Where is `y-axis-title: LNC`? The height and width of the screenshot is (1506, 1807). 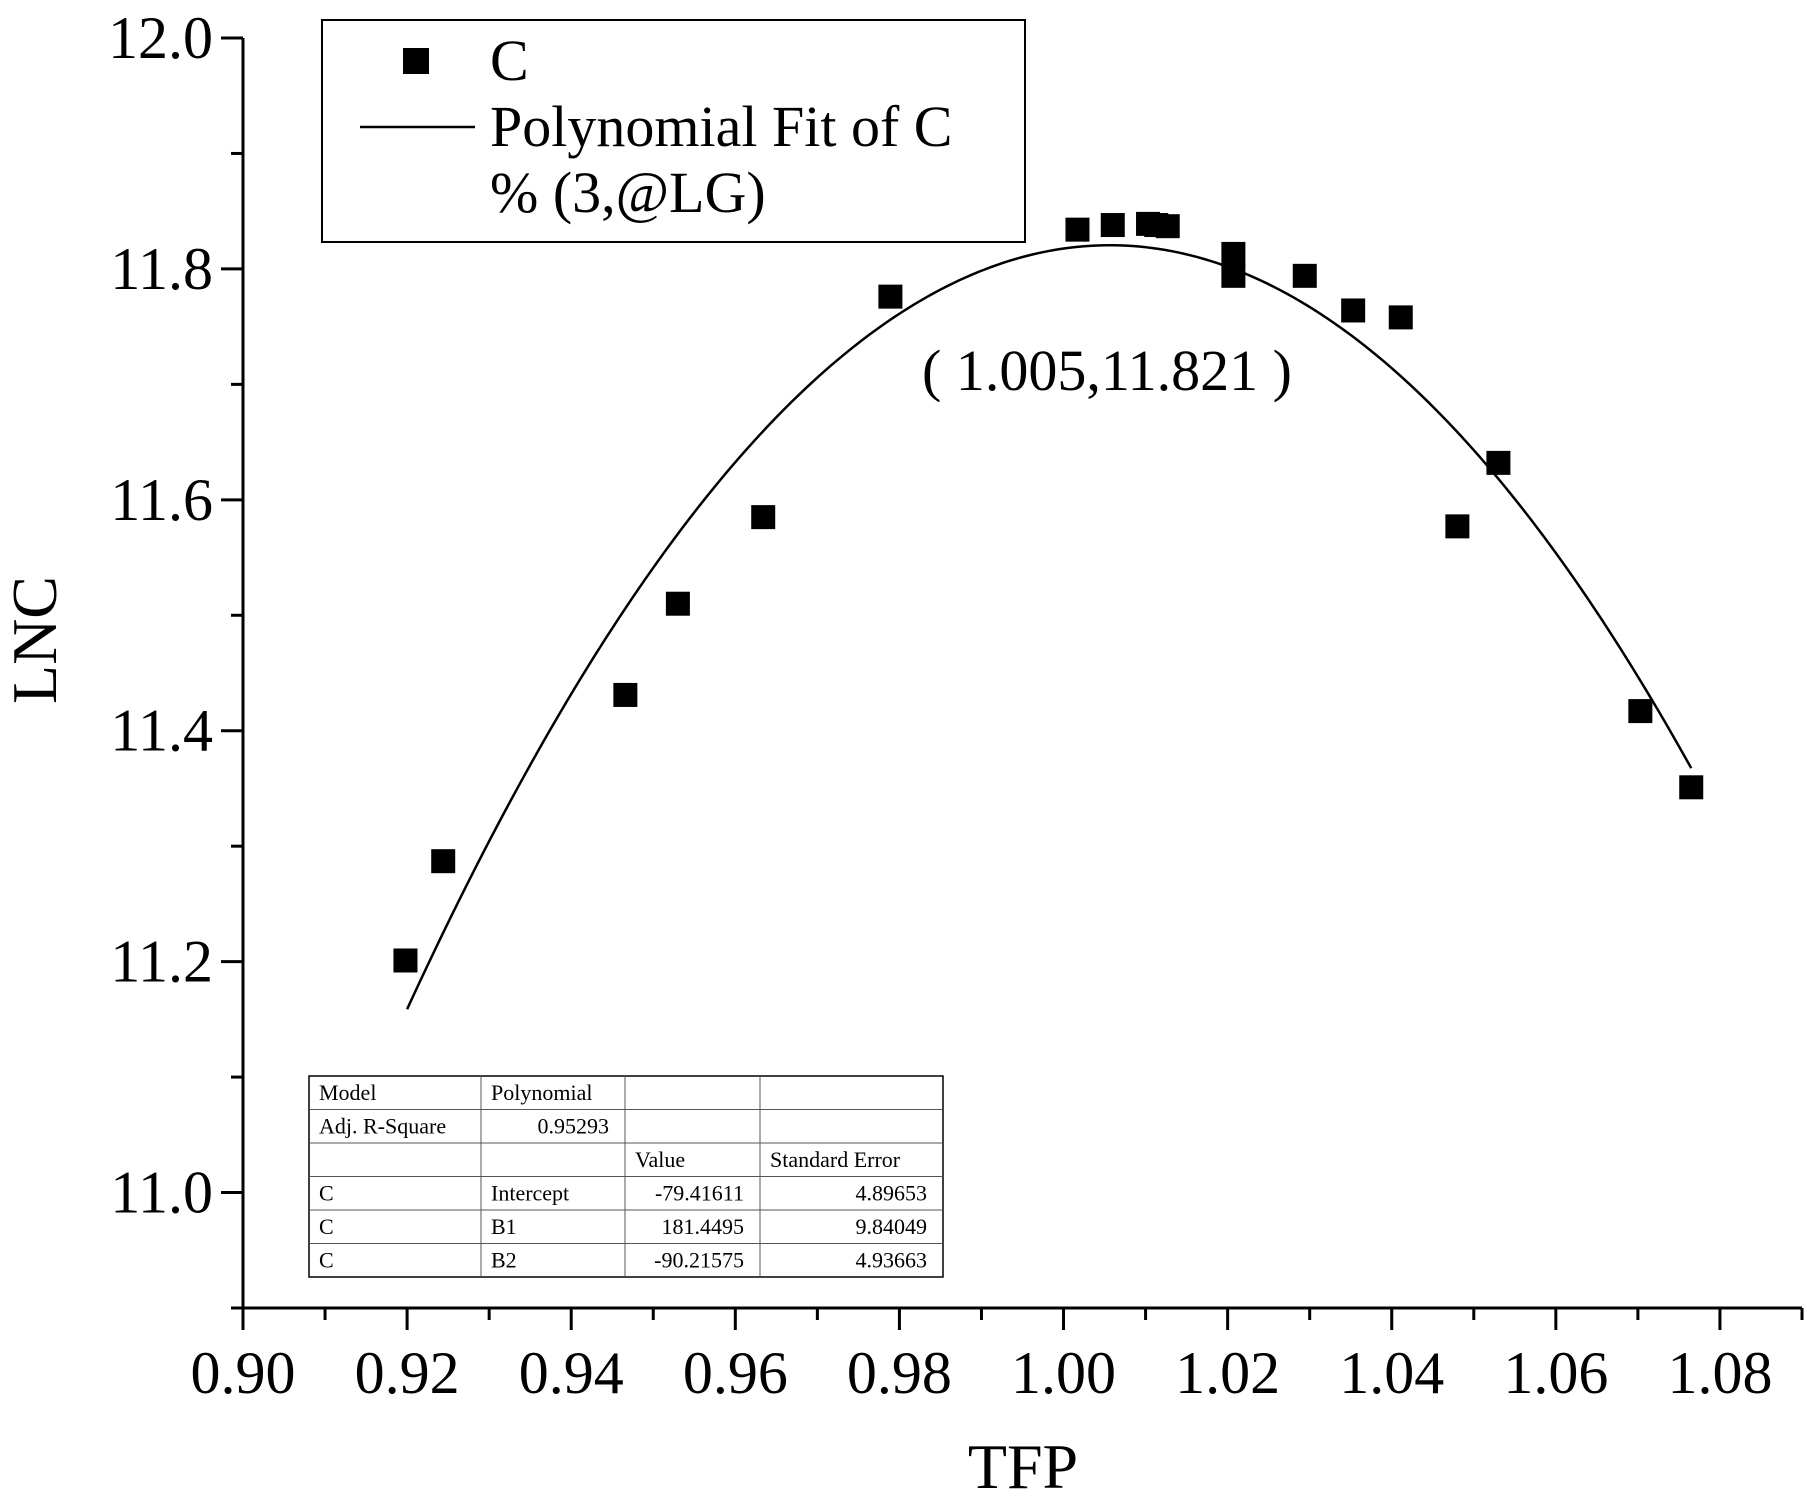
y-axis-title: LNC is located at coordinates (35, 640).